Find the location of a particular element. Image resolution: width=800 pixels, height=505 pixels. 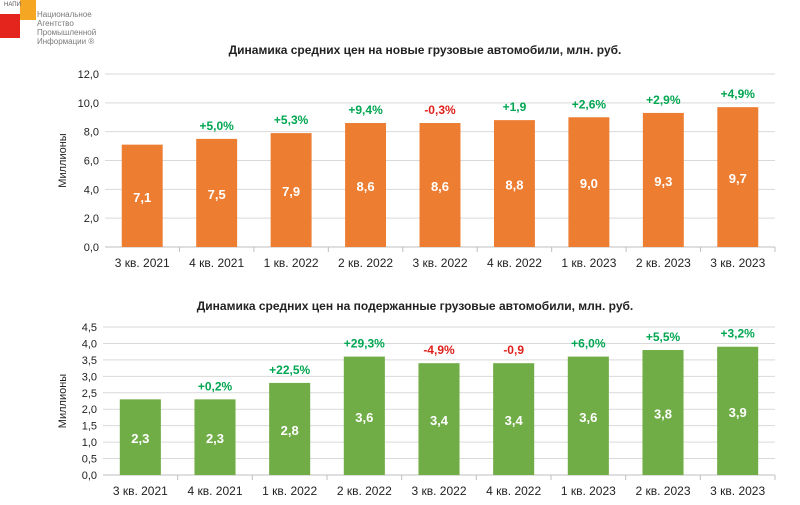

y-tick-label: 0,5 is located at coordinates (89, 460).